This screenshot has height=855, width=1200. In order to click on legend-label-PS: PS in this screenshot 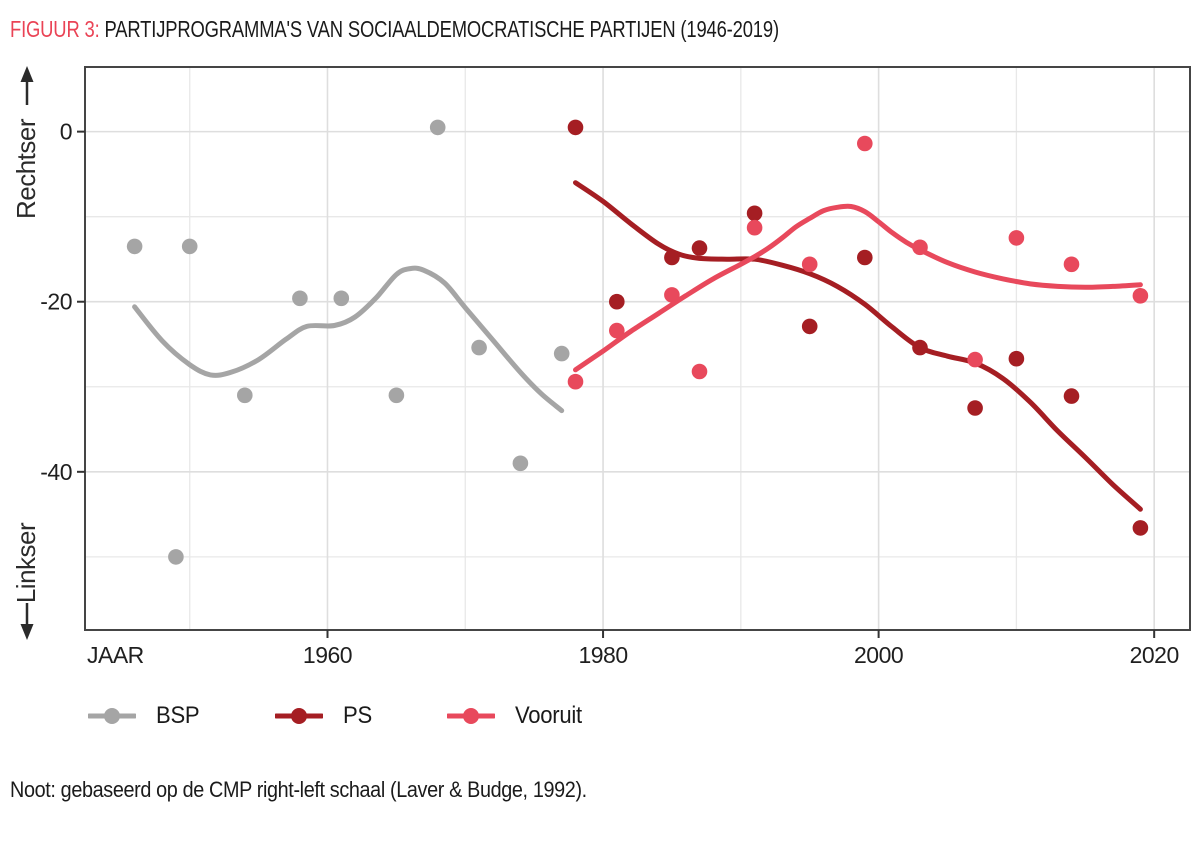, I will do `click(358, 715)`.